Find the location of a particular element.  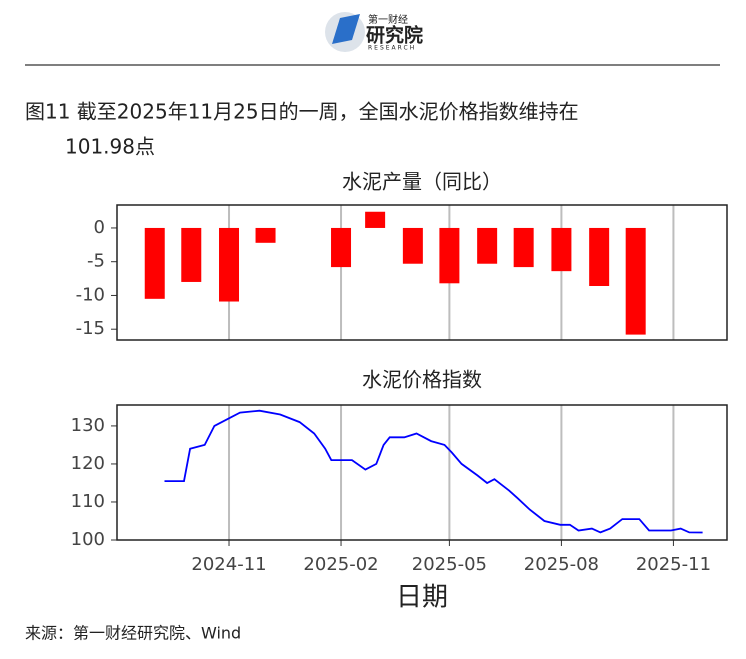

logo-brand: 第一财经 is located at coordinates (388, 19).